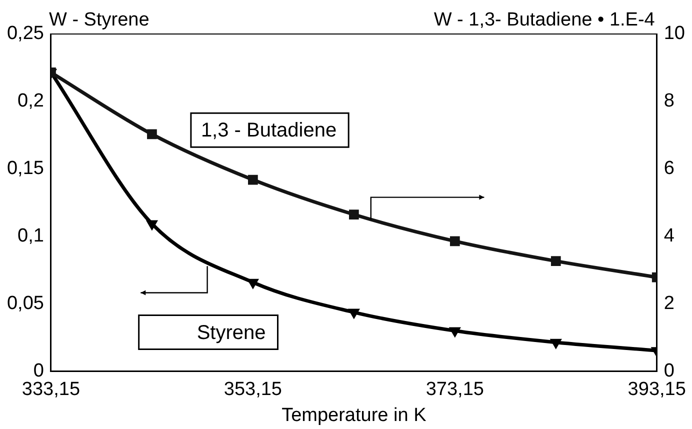 Image resolution: width=692 pixels, height=429 pixels. What do you see at coordinates (669, 236) in the screenshot?
I see `y2-tick-label: 4` at bounding box center [669, 236].